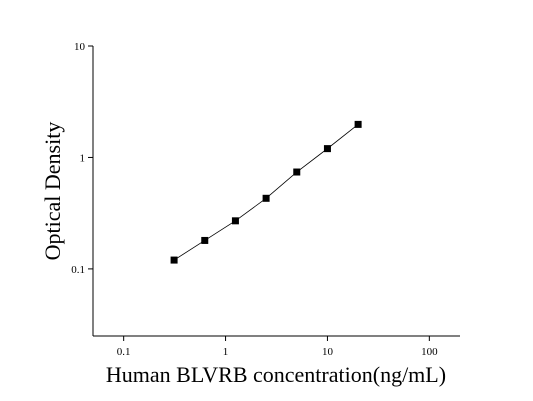  What do you see at coordinates (124, 352) in the screenshot?
I see `x-tick-label: 0.1` at bounding box center [124, 352].